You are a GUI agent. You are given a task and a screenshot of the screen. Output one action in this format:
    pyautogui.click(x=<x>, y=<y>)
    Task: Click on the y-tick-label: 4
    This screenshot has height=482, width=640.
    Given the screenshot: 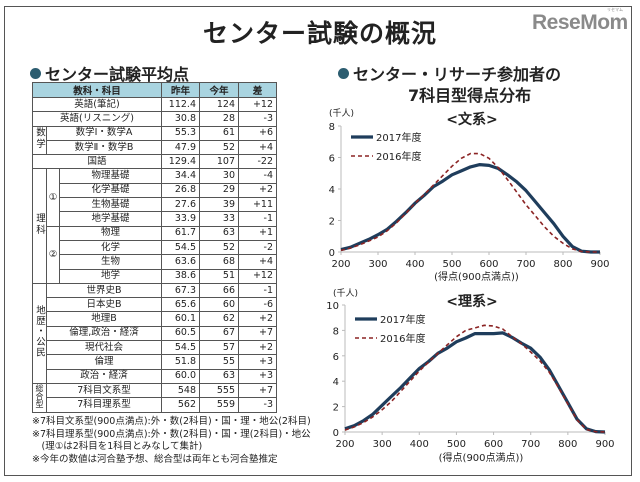 What is the action you would take?
    pyautogui.click(x=336, y=382)
    